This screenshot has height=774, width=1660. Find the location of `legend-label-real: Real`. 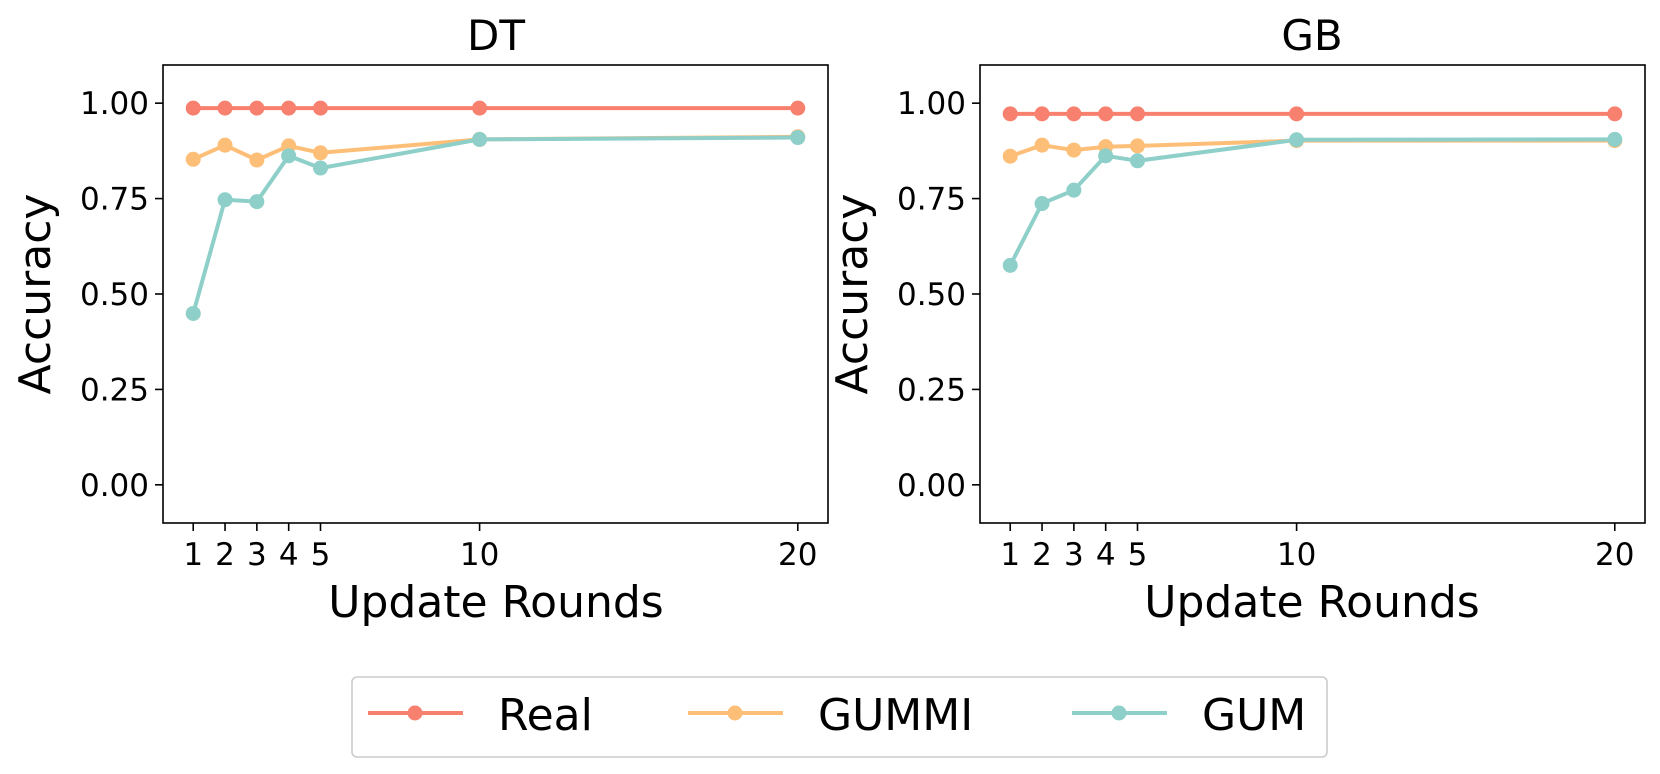

legend-label-real: Real is located at coordinates (545, 715).